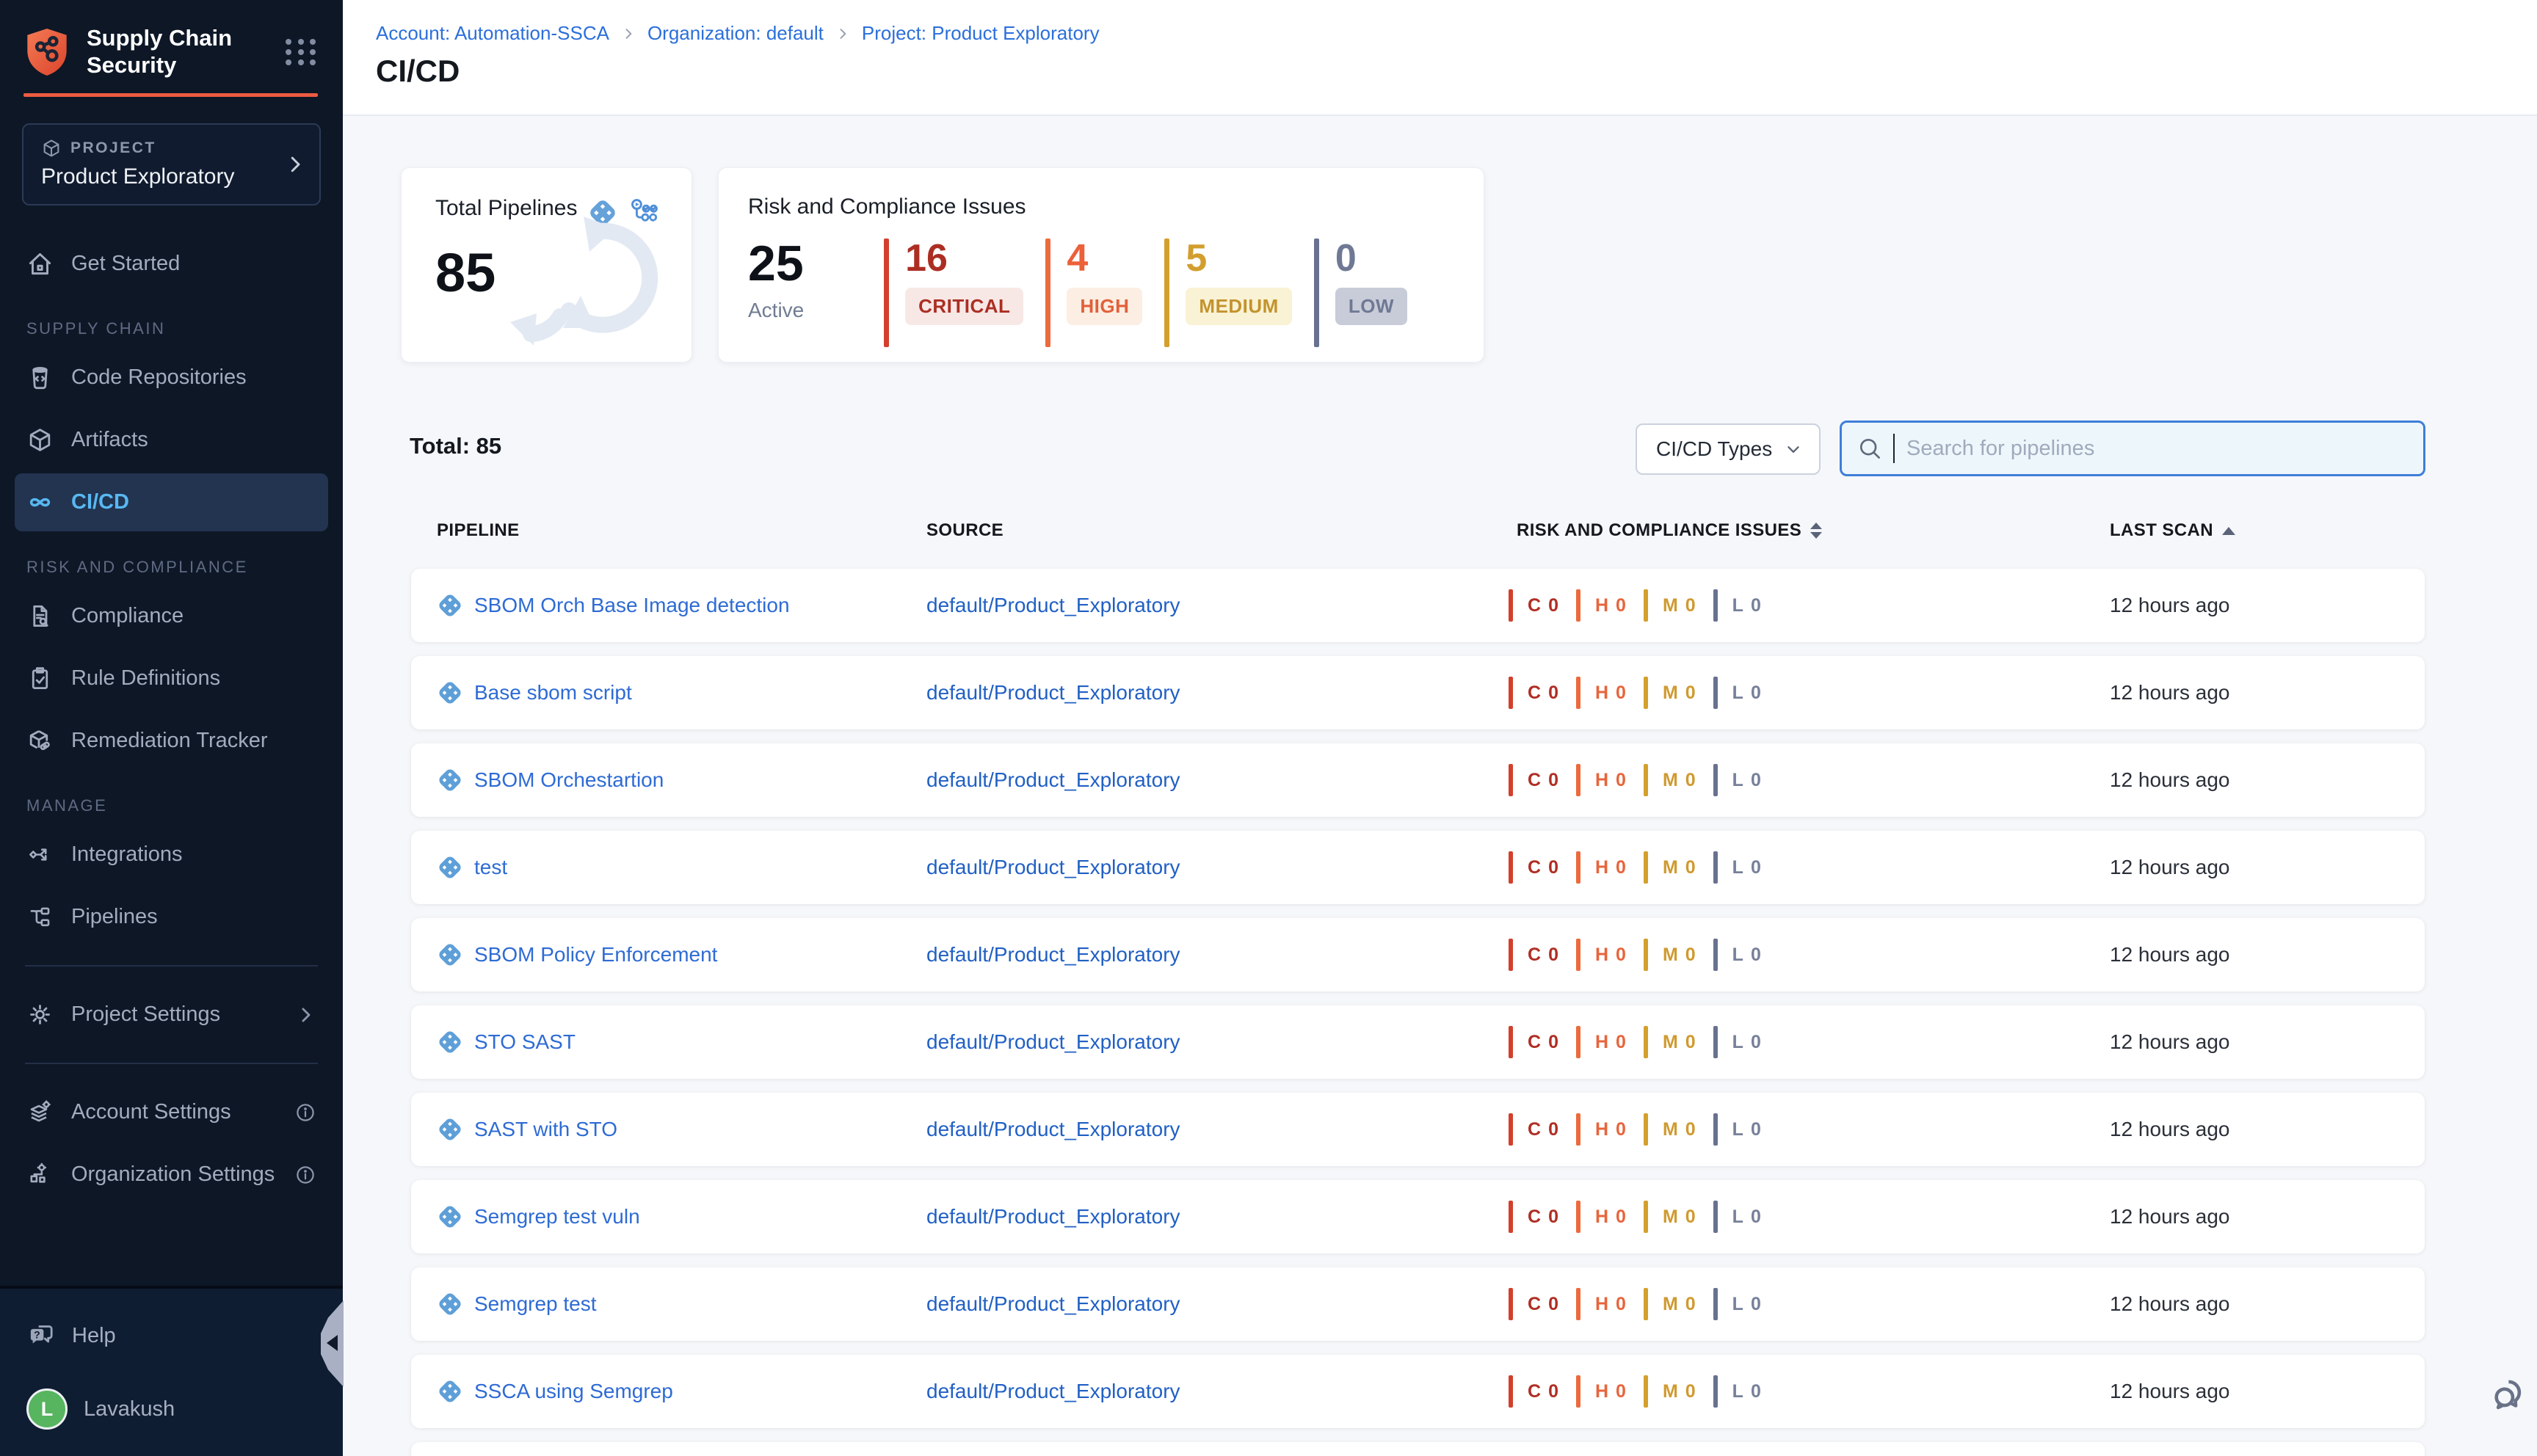  What do you see at coordinates (171, 917) in the screenshot?
I see `sidebar-item-pipelines: Pipelines` at bounding box center [171, 917].